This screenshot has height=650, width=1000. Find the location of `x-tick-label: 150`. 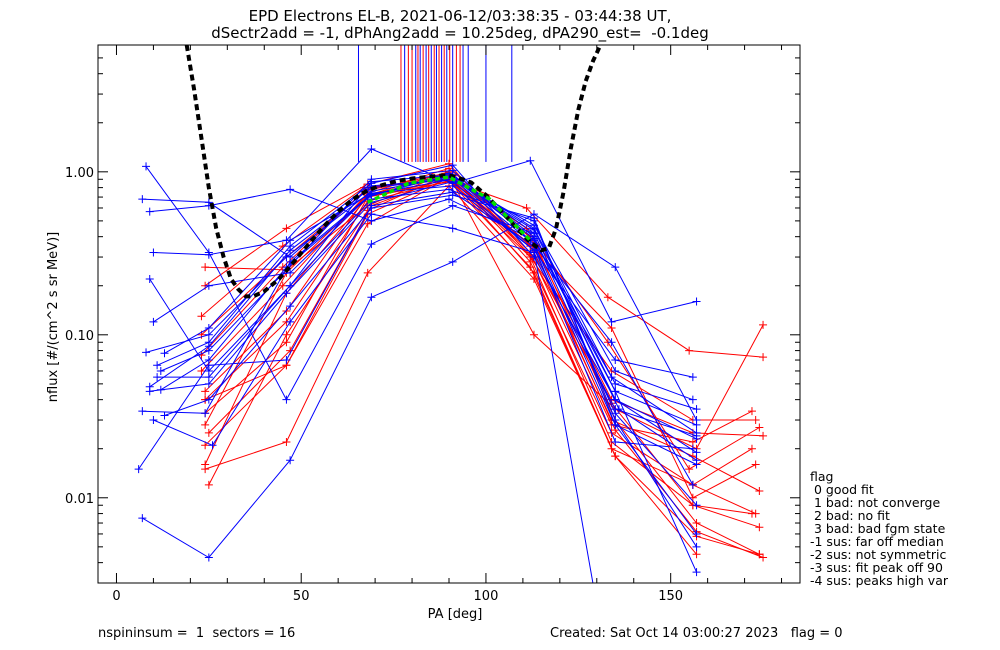

x-tick-label: 150 is located at coordinates (670, 596).